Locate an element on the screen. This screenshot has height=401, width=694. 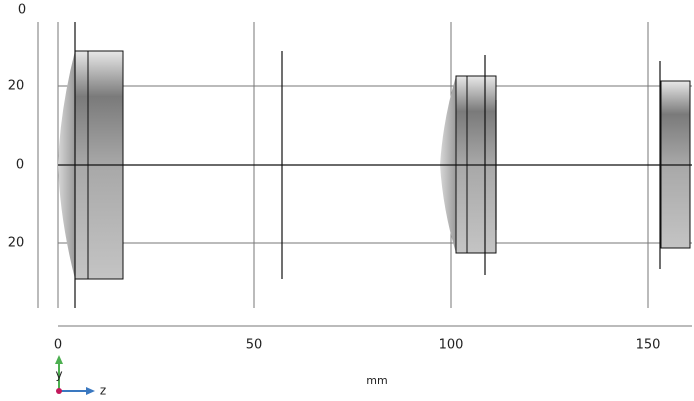
x-tick-label: 0 is located at coordinates (58, 345).